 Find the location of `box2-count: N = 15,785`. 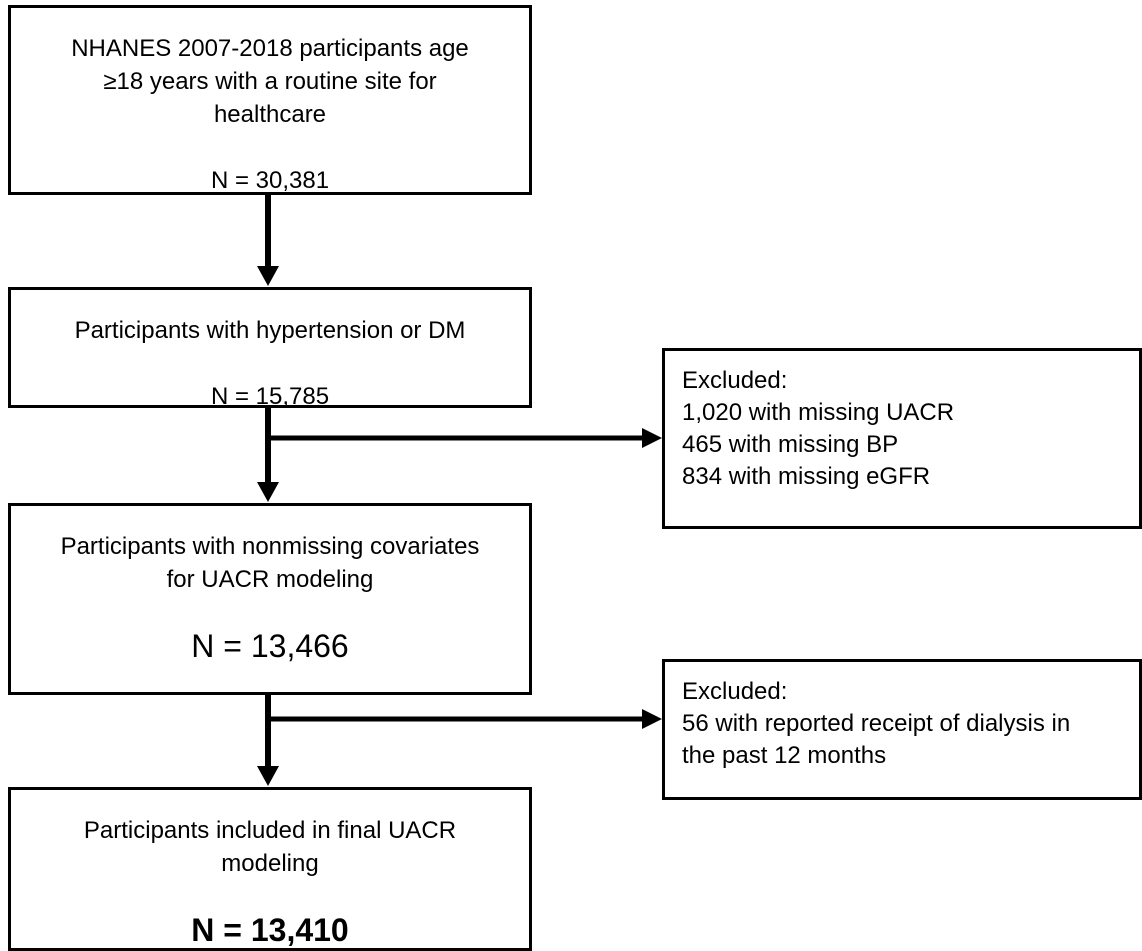

box2-count: N = 15,785 is located at coordinates (270, 396).